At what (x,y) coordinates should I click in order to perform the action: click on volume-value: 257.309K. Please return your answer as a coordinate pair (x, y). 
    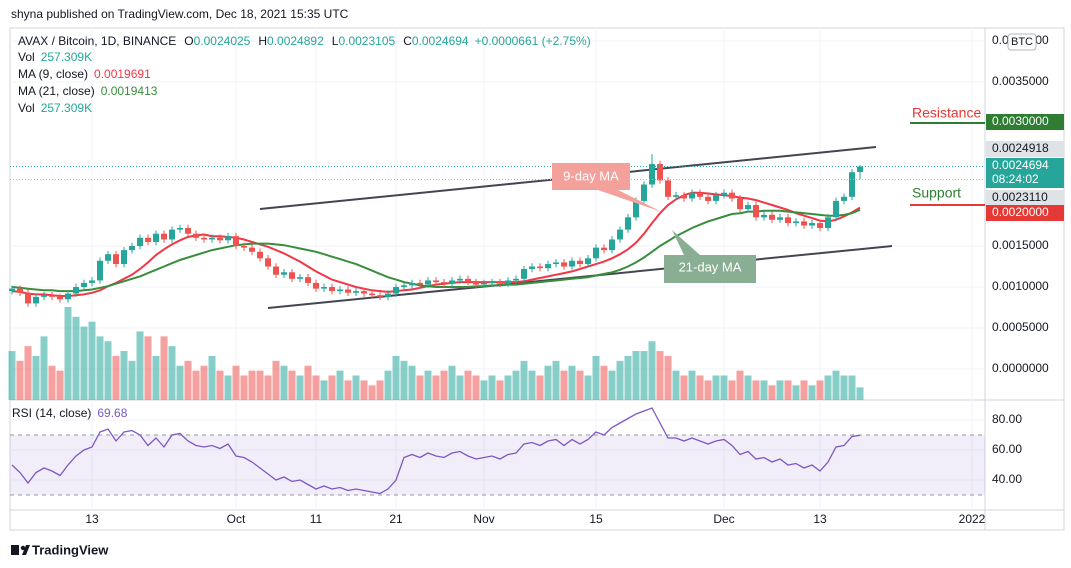
    Looking at the image, I should click on (66, 57).